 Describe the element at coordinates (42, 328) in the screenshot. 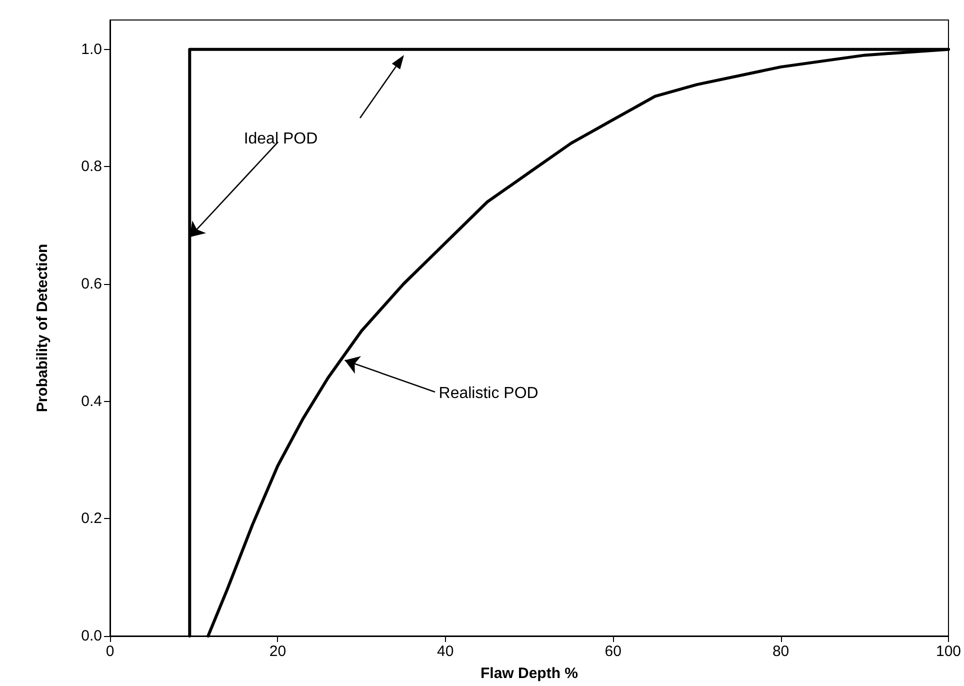

I see `y-axis-title: Probability of Detection` at that location.